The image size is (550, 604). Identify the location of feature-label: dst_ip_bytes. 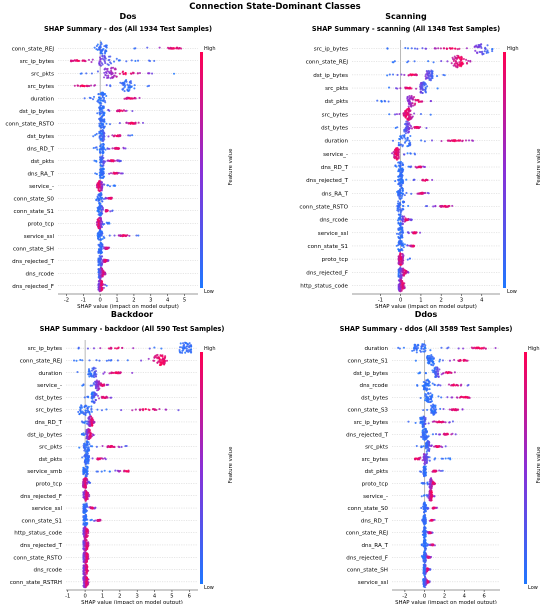
(44, 435).